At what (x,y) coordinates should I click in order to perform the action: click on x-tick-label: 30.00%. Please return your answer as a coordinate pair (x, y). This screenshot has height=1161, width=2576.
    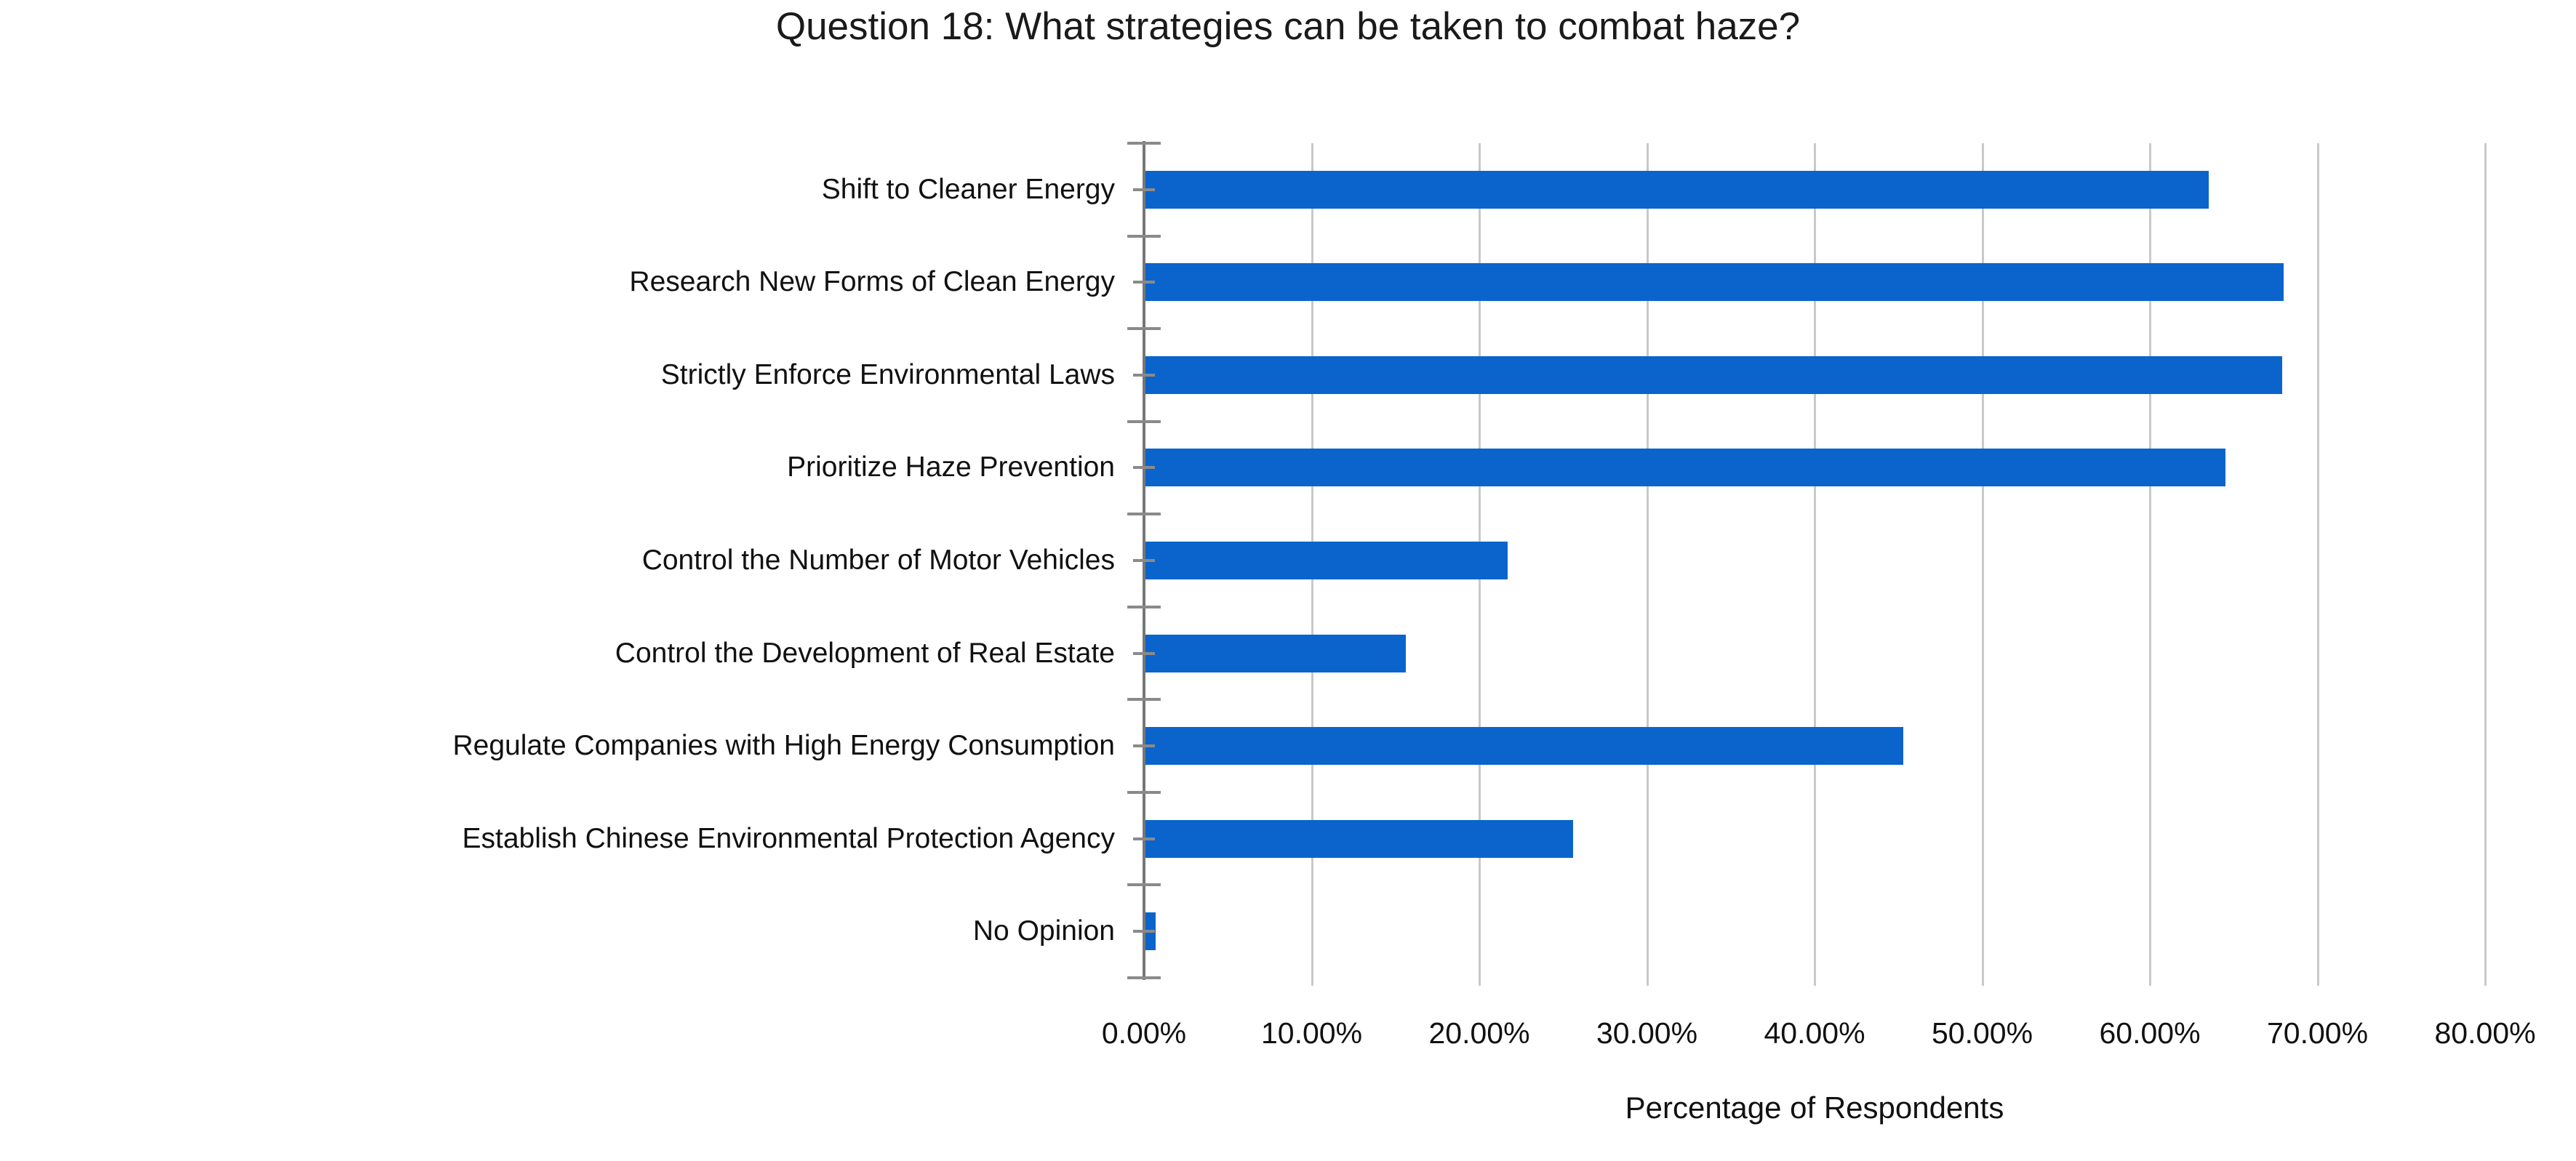
    Looking at the image, I should click on (1647, 1033).